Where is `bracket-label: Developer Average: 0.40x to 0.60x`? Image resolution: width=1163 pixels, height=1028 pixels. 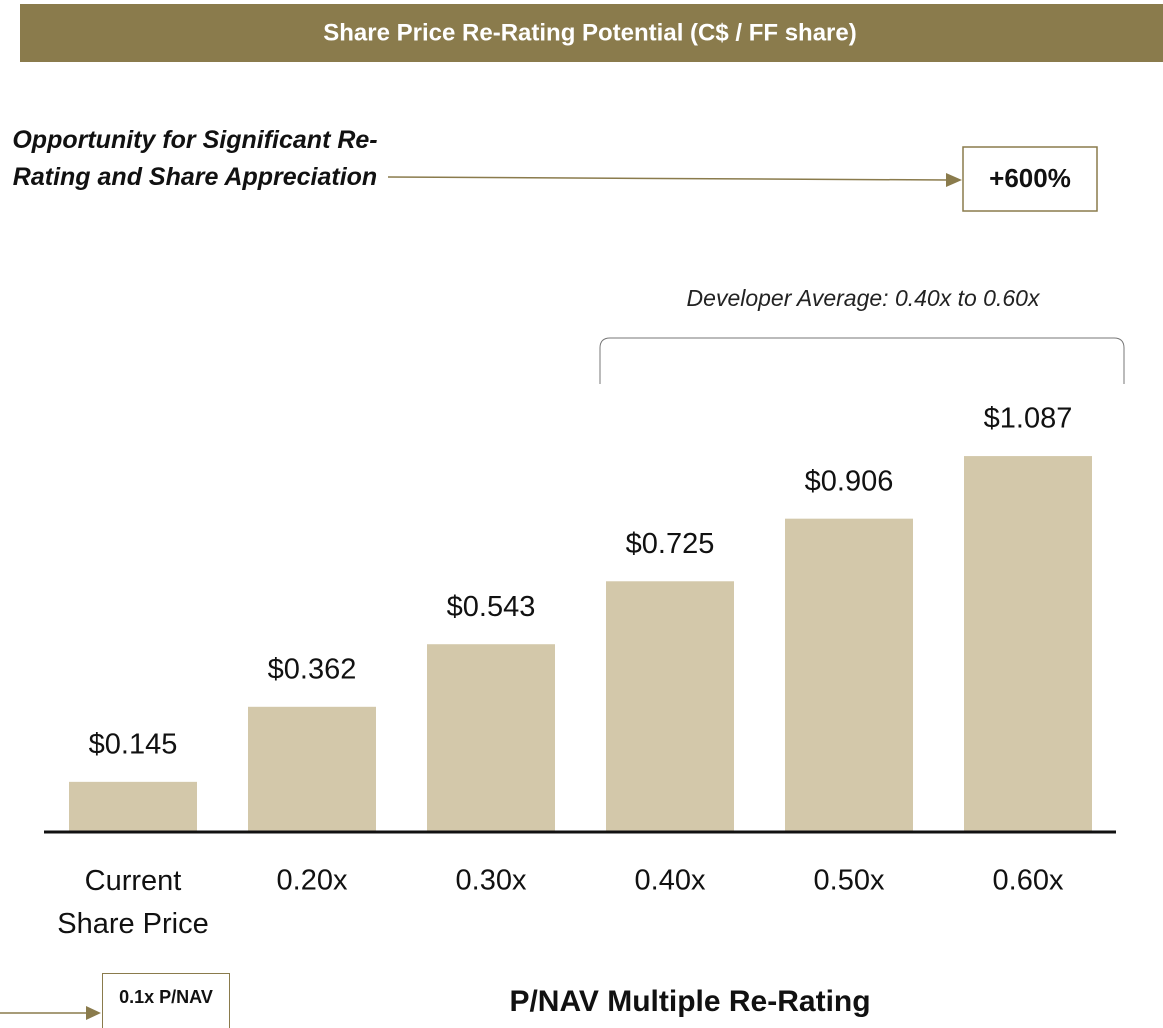
bracket-label: Developer Average: 0.40x to 0.60x is located at coordinates (864, 298).